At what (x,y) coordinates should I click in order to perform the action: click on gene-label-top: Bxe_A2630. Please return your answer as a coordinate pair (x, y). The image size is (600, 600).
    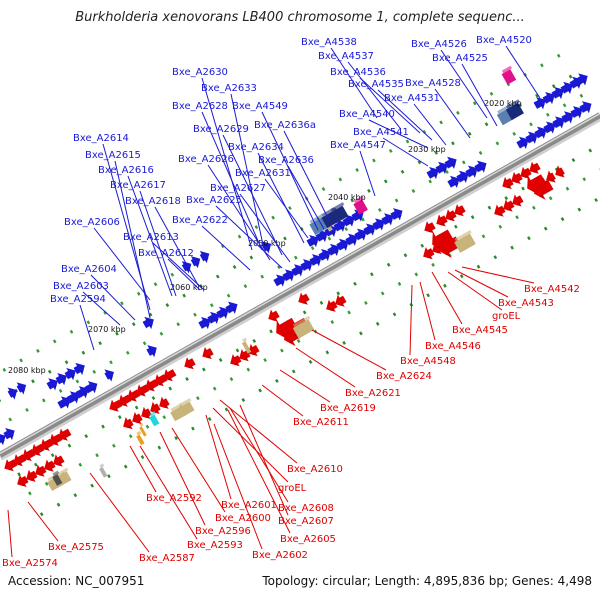
    Looking at the image, I should click on (200, 72).